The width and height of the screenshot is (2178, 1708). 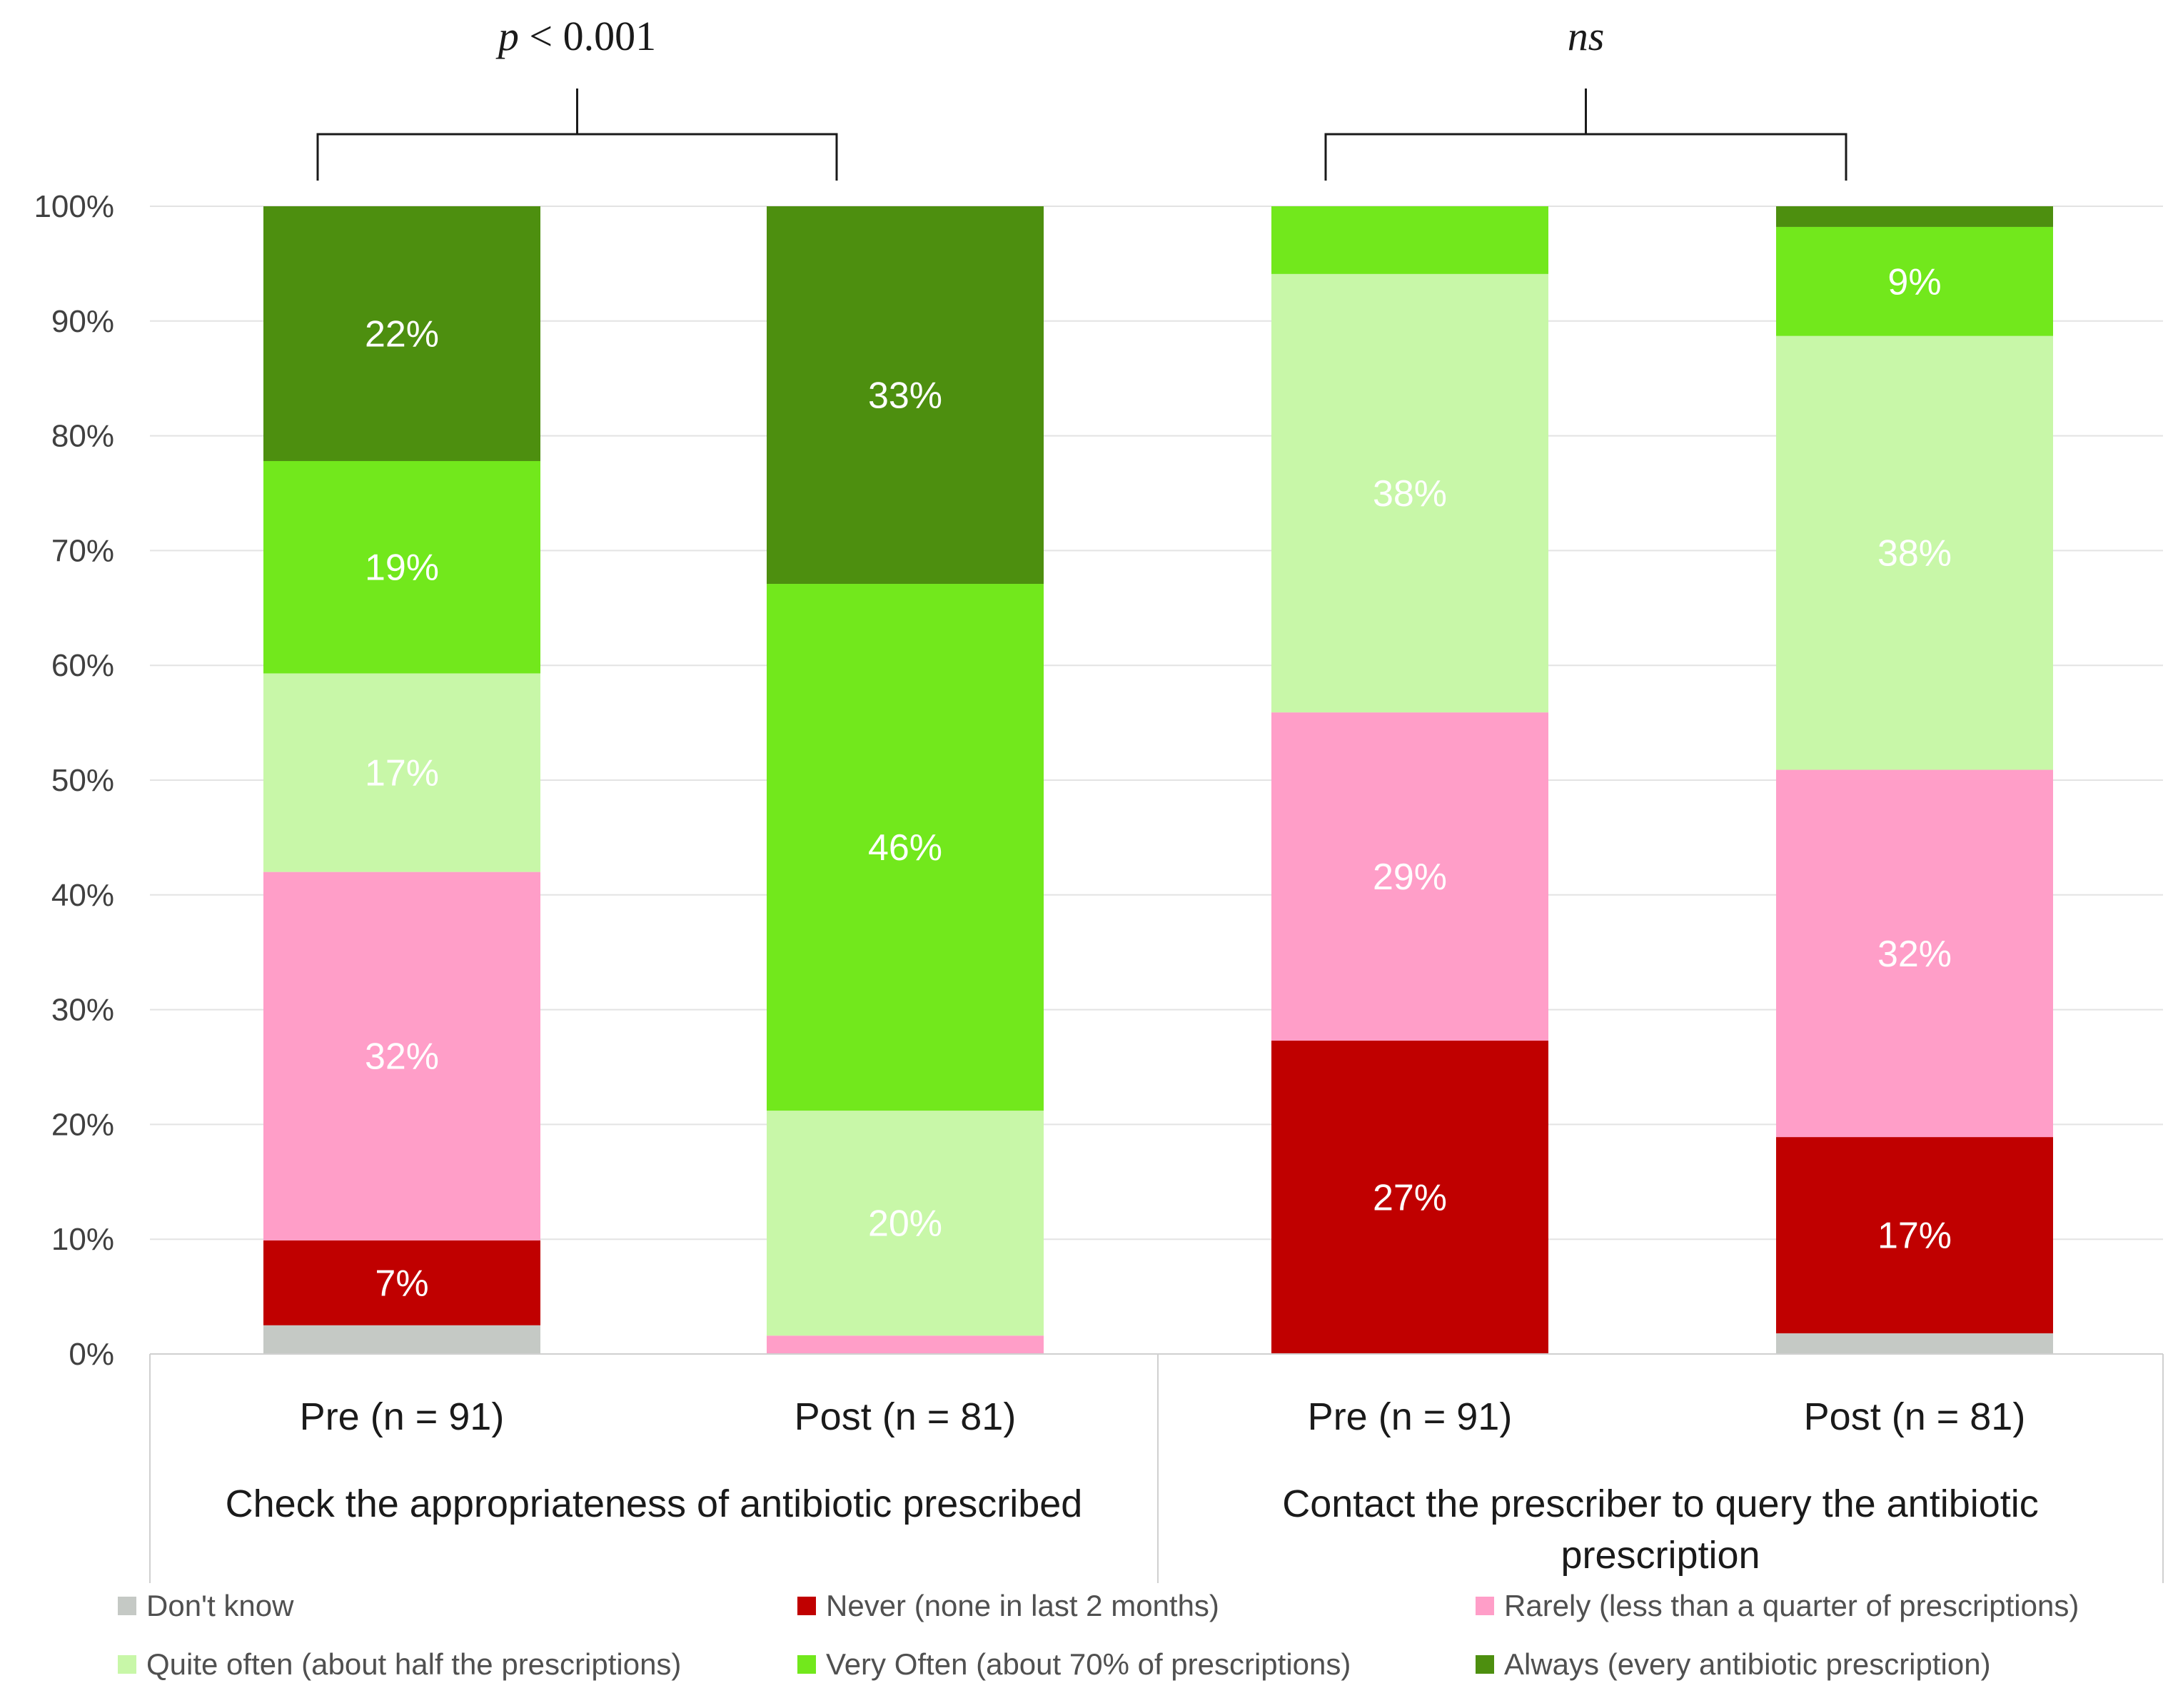 What do you see at coordinates (220, 1605) in the screenshot?
I see `legend-entry: Don't know` at bounding box center [220, 1605].